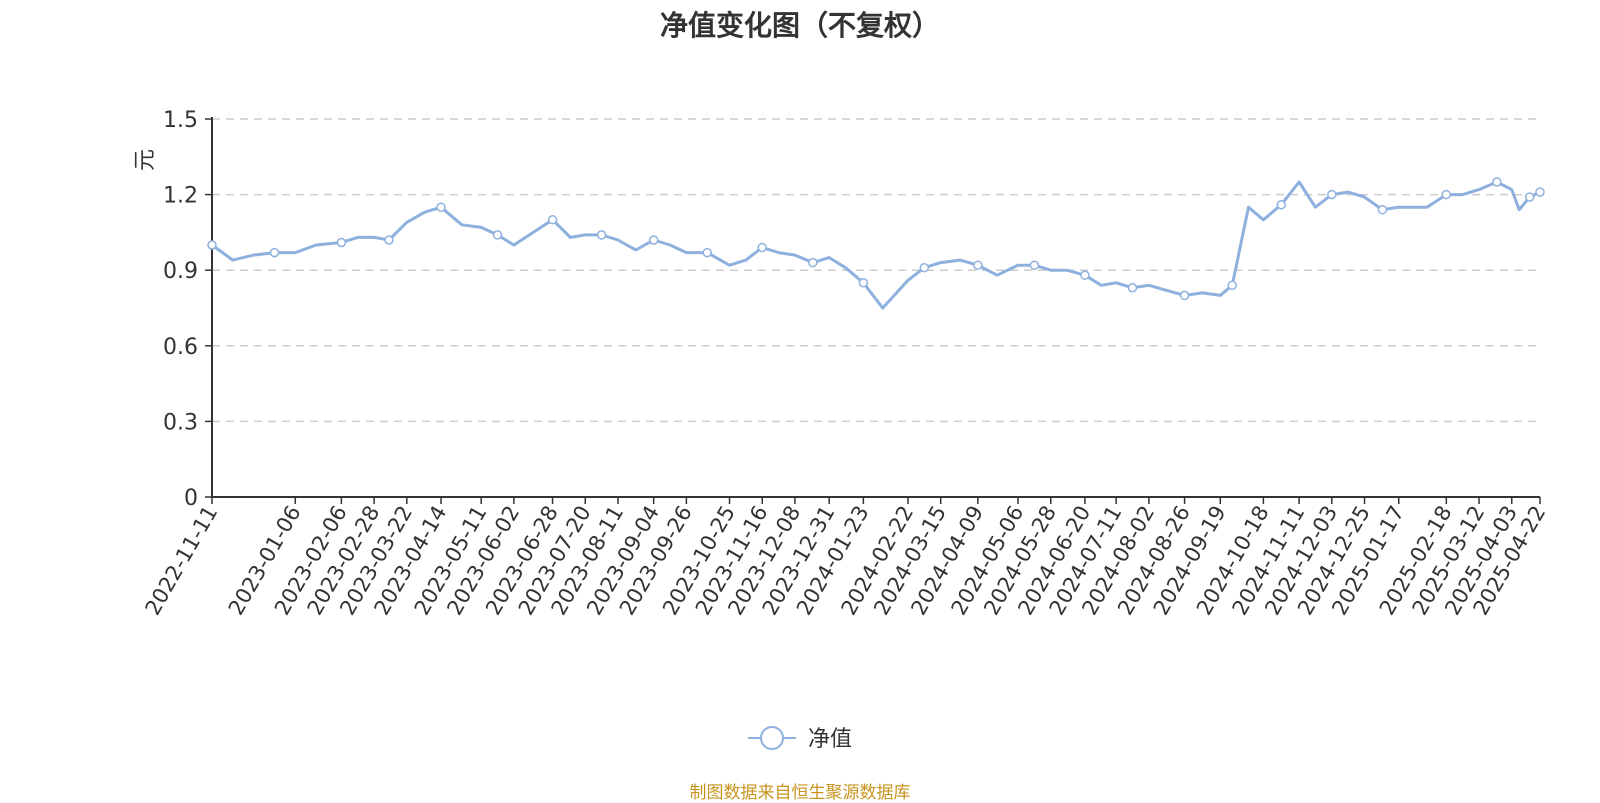 This screenshot has width=1600, height=803. What do you see at coordinates (799, 25) in the screenshot?
I see `chart-title: 净值变化图（不复权）` at bounding box center [799, 25].